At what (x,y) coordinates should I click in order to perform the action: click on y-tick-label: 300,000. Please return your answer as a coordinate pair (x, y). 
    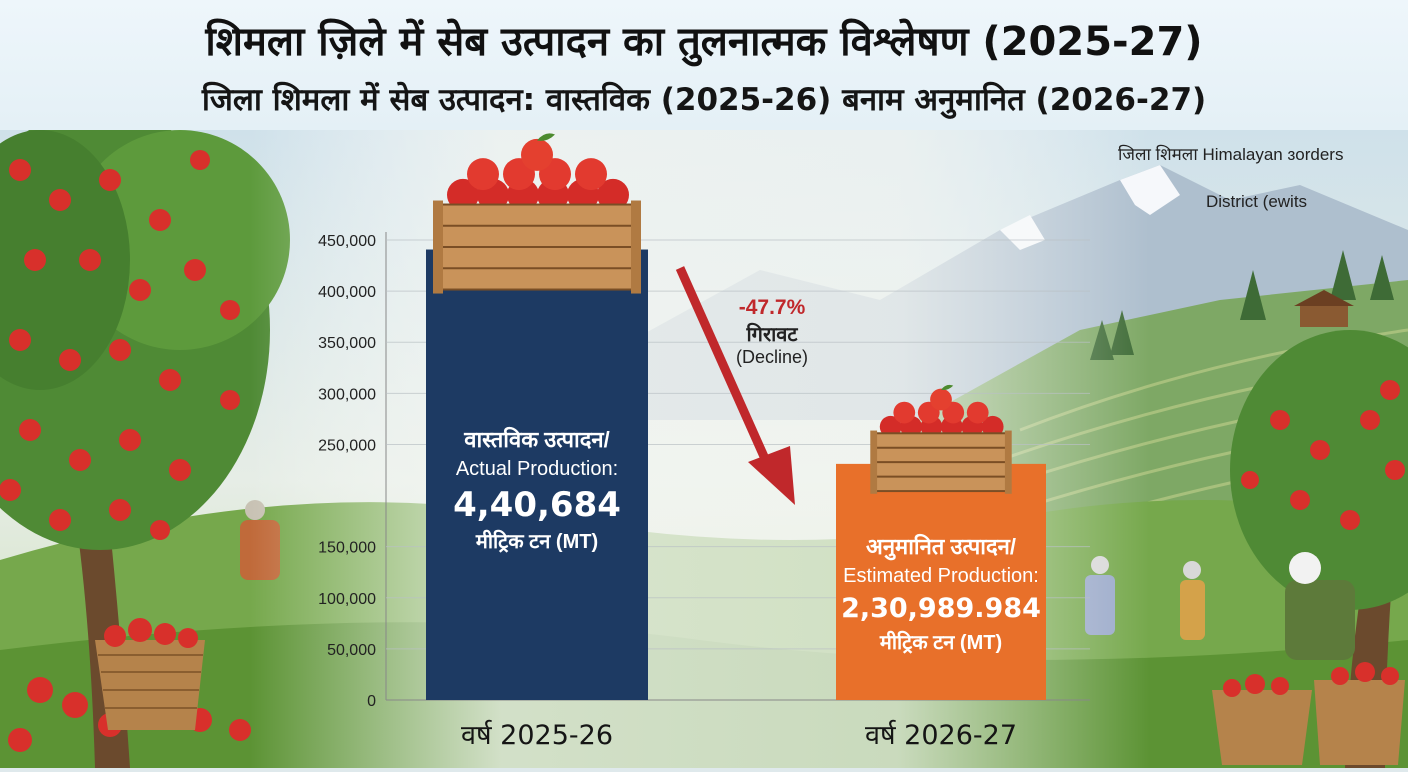
    Looking at the image, I should click on (347, 394).